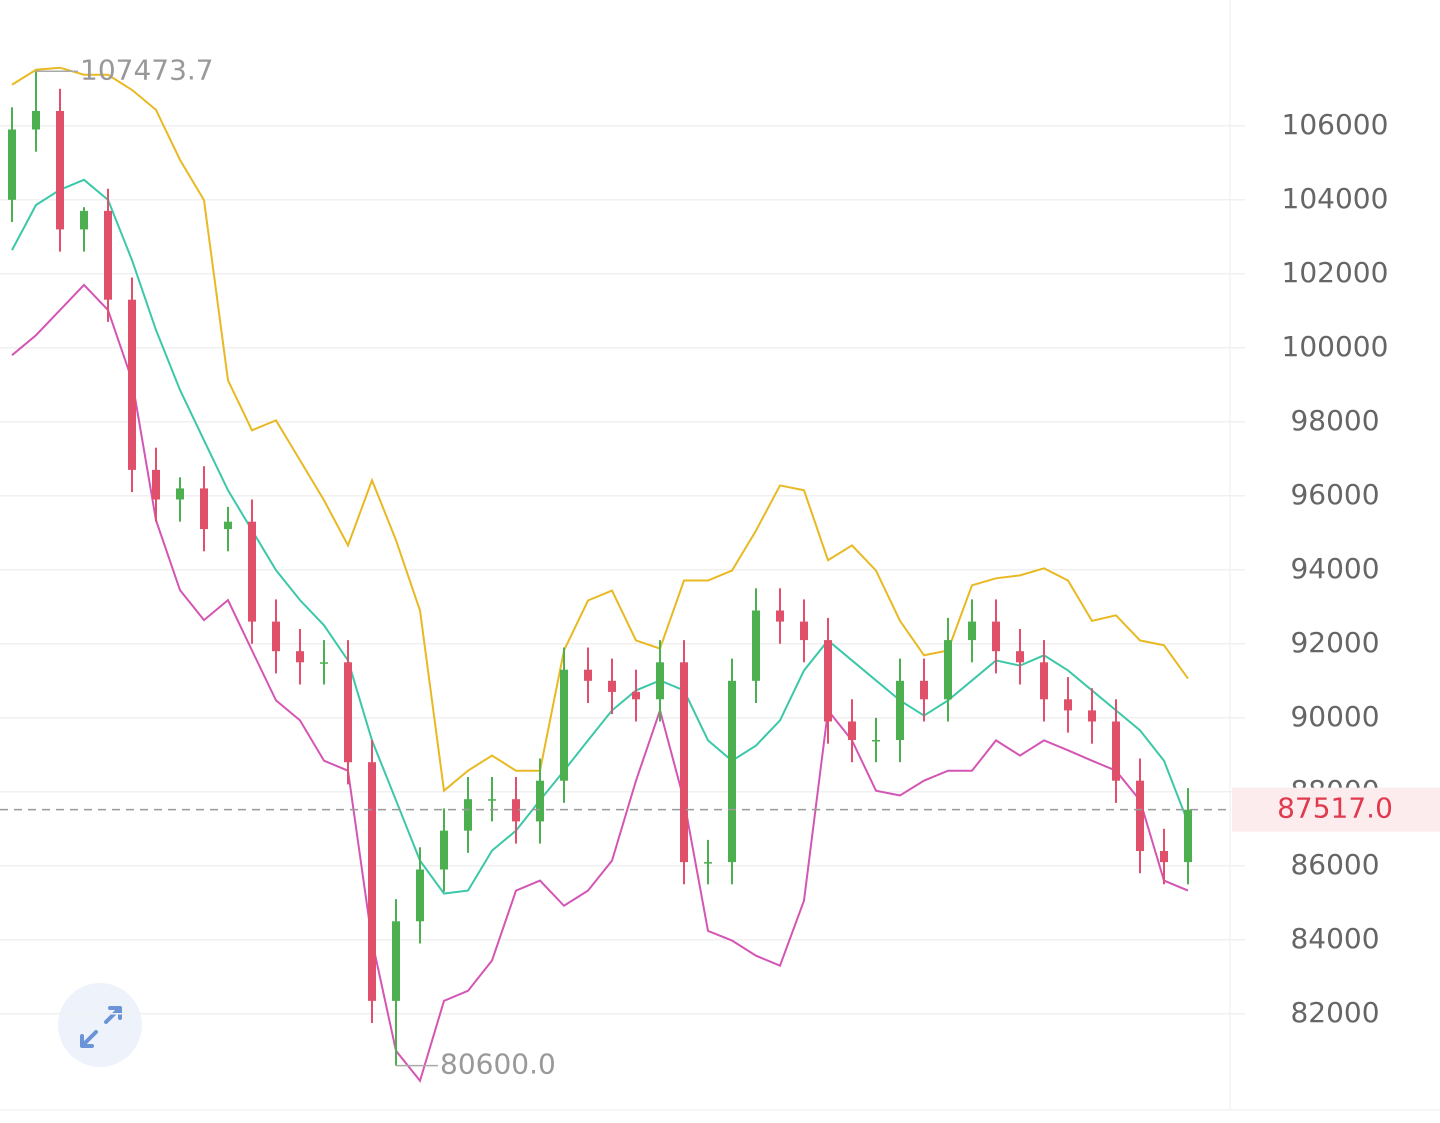 The height and width of the screenshot is (1123, 1440). I want to click on y-tick-label: 84000, so click(1334, 938).